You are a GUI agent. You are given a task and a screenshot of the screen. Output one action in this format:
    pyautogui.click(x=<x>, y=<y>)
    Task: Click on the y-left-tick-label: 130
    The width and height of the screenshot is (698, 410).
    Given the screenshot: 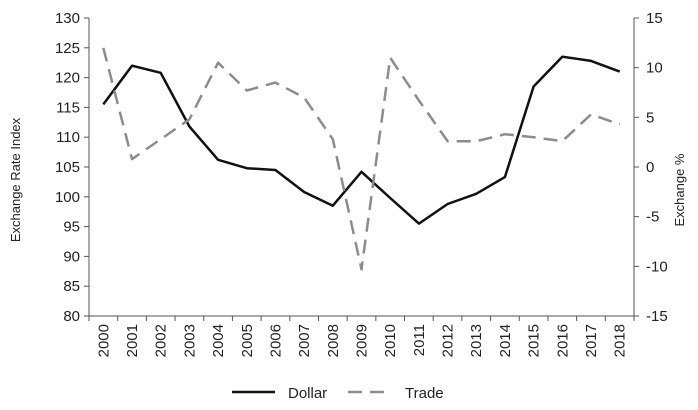 What is the action you would take?
    pyautogui.click(x=67, y=18)
    